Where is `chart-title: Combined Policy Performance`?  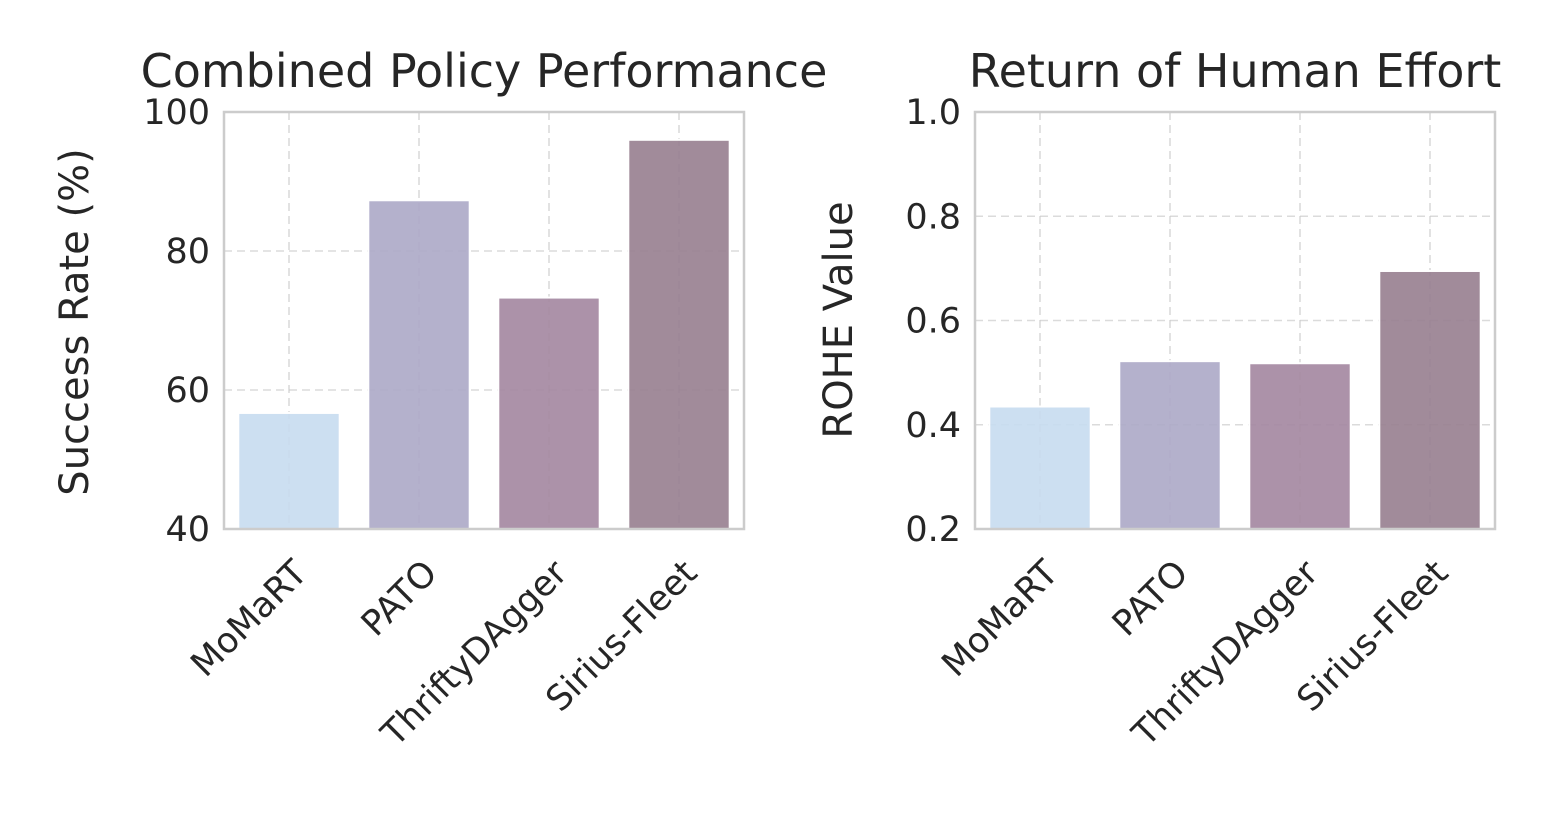
chart-title: Combined Policy Performance is located at coordinates (484, 71).